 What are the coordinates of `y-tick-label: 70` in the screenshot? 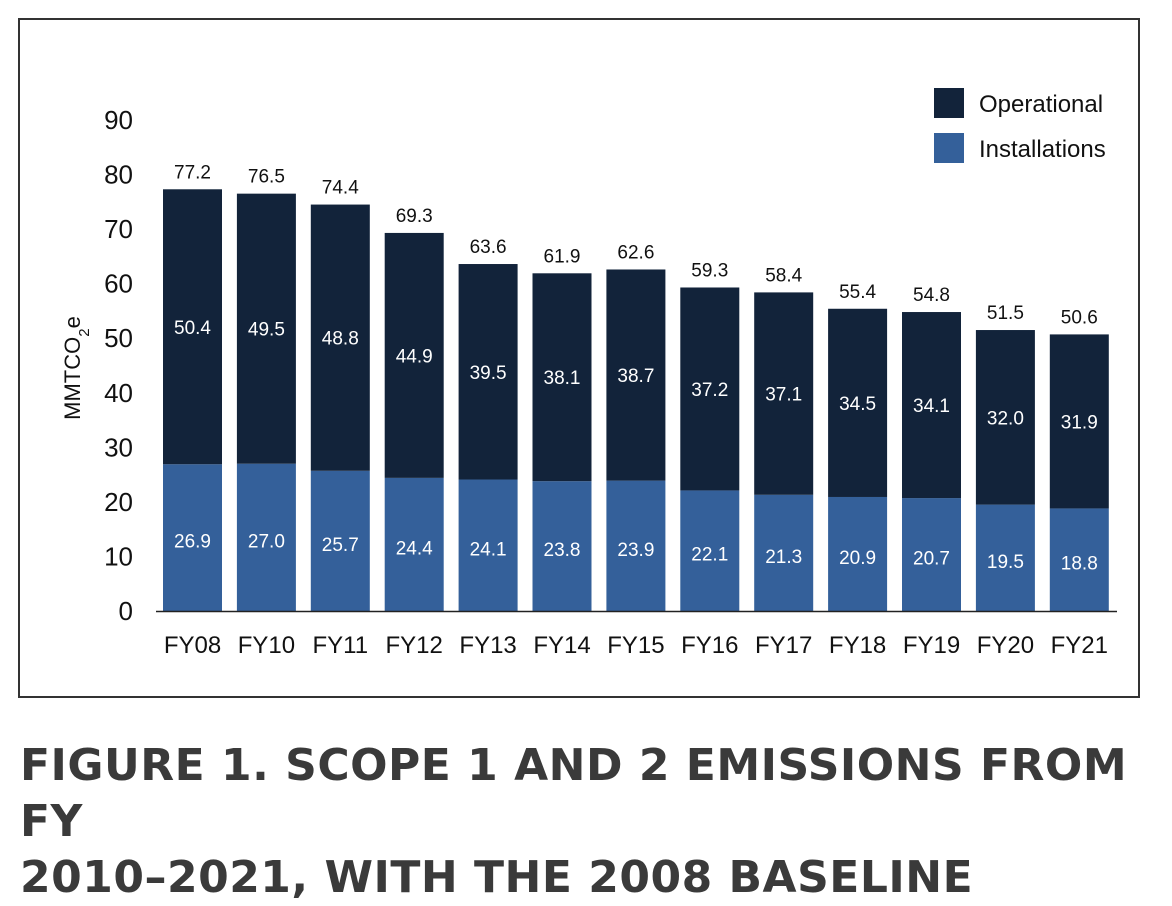 It's located at (118, 229).